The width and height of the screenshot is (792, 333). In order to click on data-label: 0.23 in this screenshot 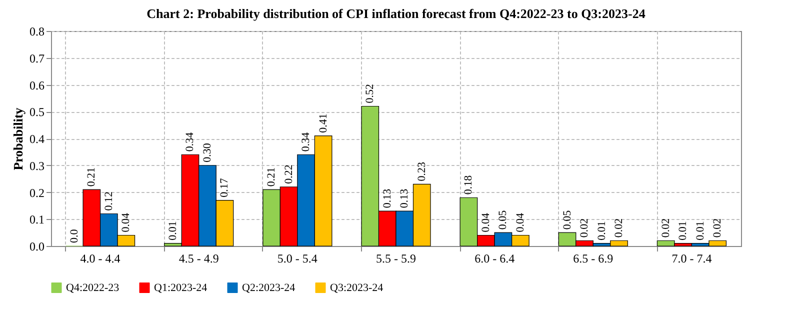, I will do `click(422, 171)`.